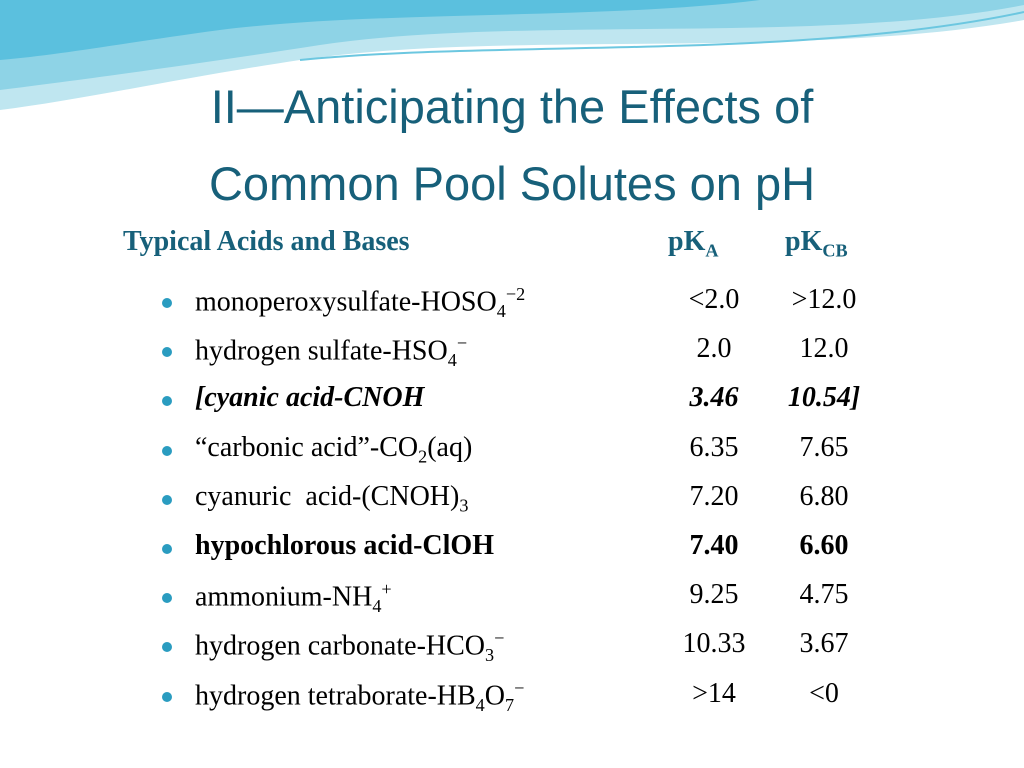 Image resolution: width=1024 pixels, height=768 pixels. Describe the element at coordinates (824, 693) in the screenshot. I see `pkcb-value: <0` at that location.